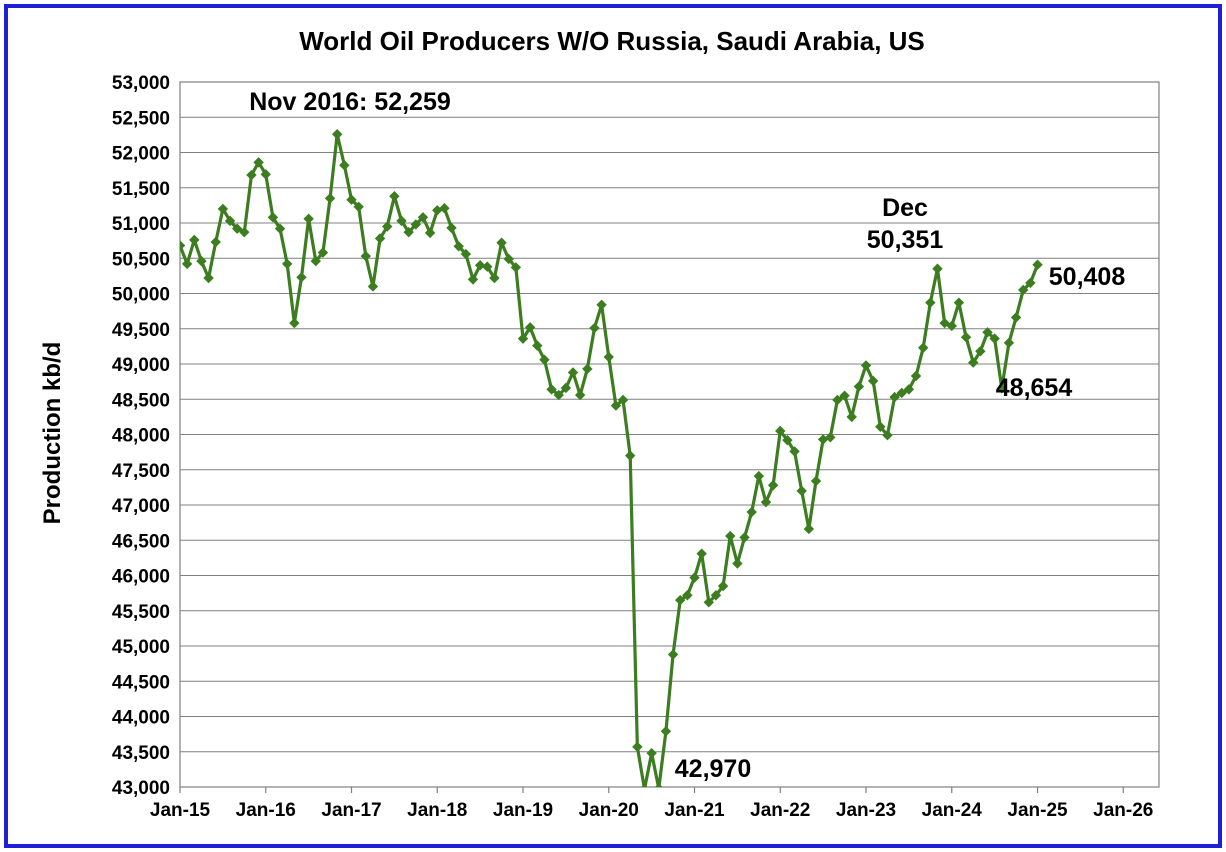 Image resolution: width=1226 pixels, height=852 pixels. I want to click on x-tick-label: Jan-21, so click(694, 810).